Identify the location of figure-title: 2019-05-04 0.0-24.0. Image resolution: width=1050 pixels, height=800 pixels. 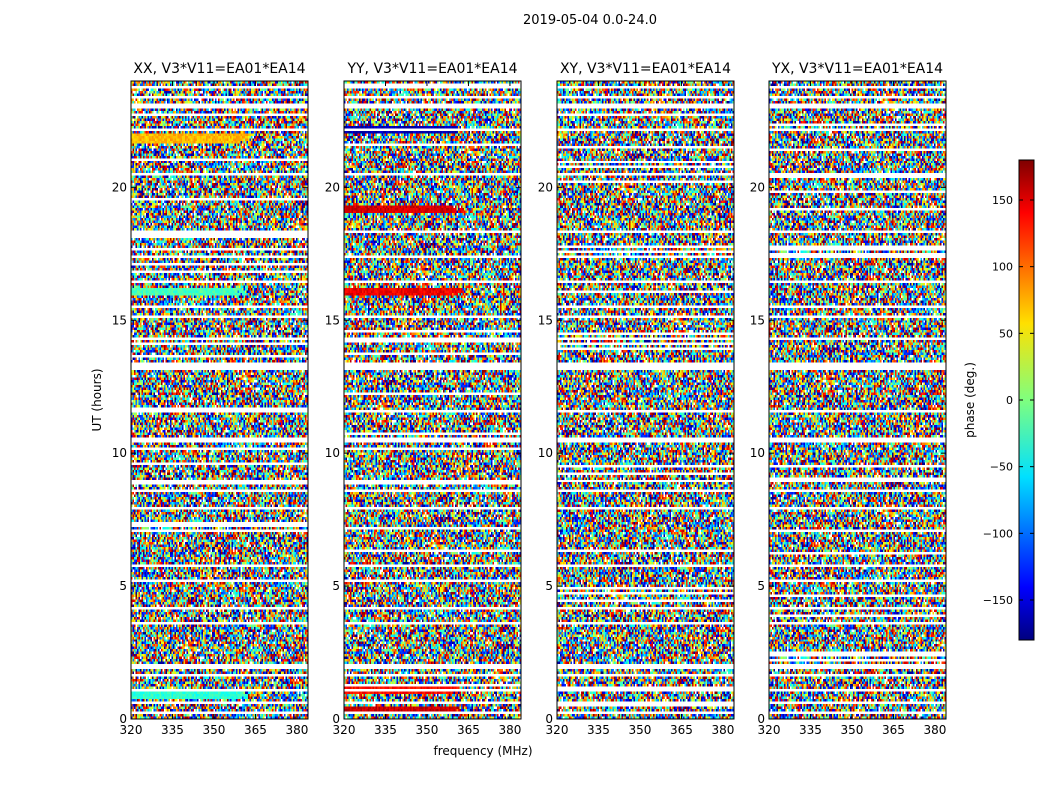
(590, 20).